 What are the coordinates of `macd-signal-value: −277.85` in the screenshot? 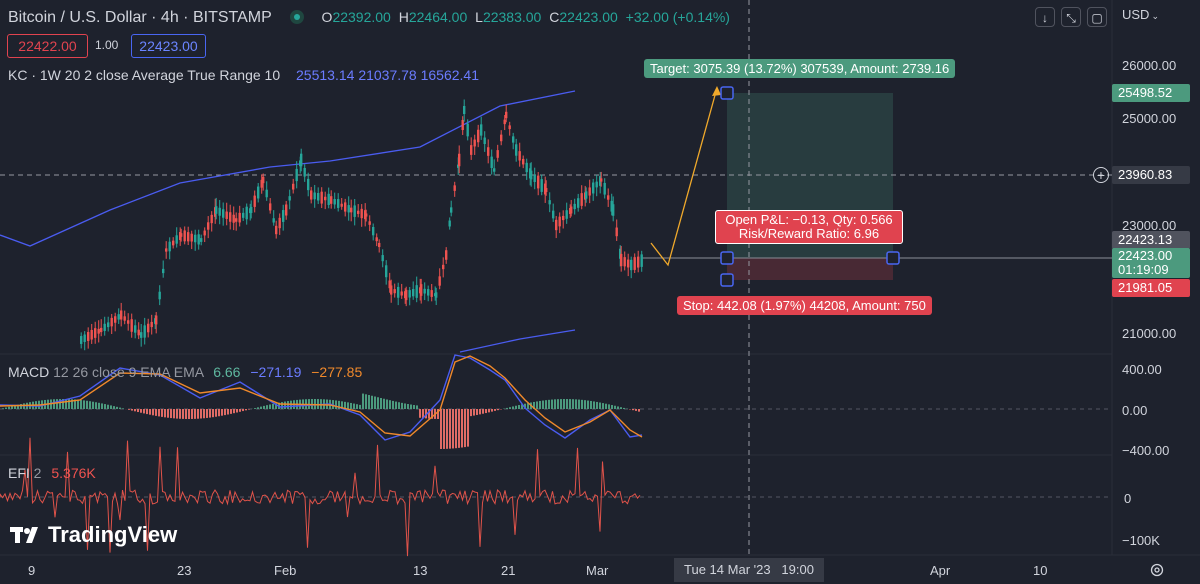 It's located at (337, 372).